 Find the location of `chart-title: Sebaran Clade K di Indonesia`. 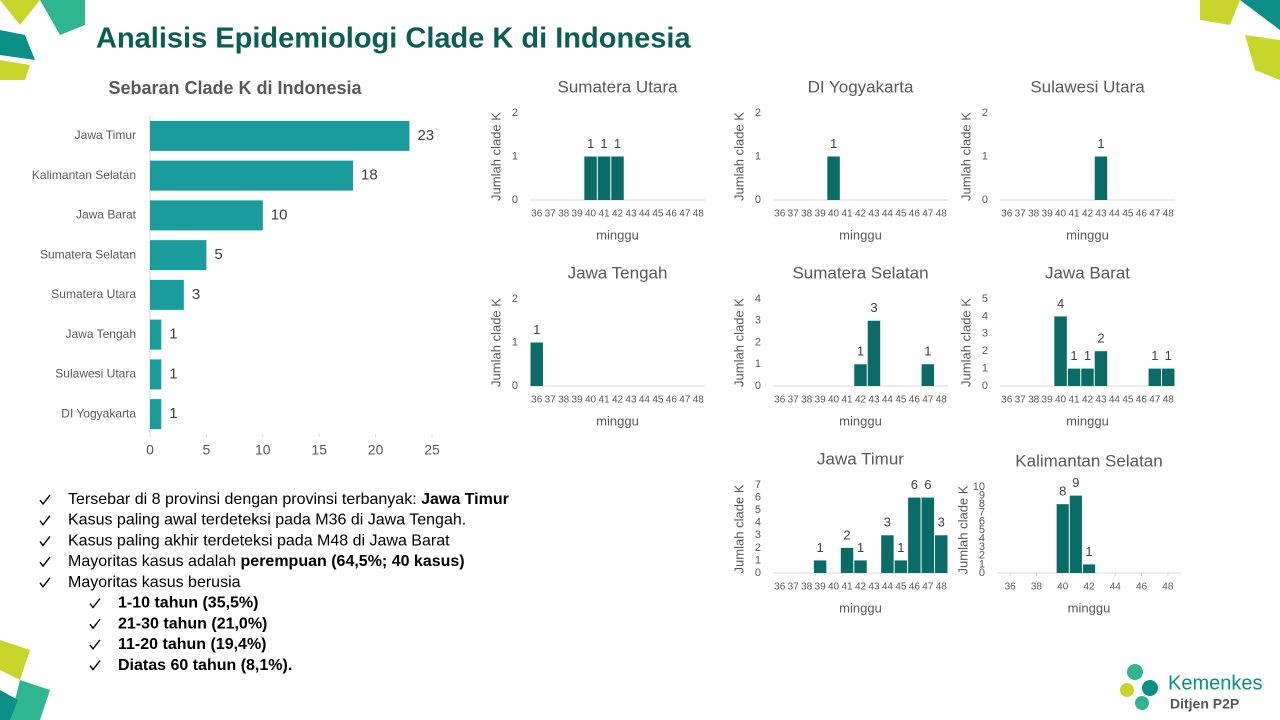

chart-title: Sebaran Clade K di Indonesia is located at coordinates (235, 88).